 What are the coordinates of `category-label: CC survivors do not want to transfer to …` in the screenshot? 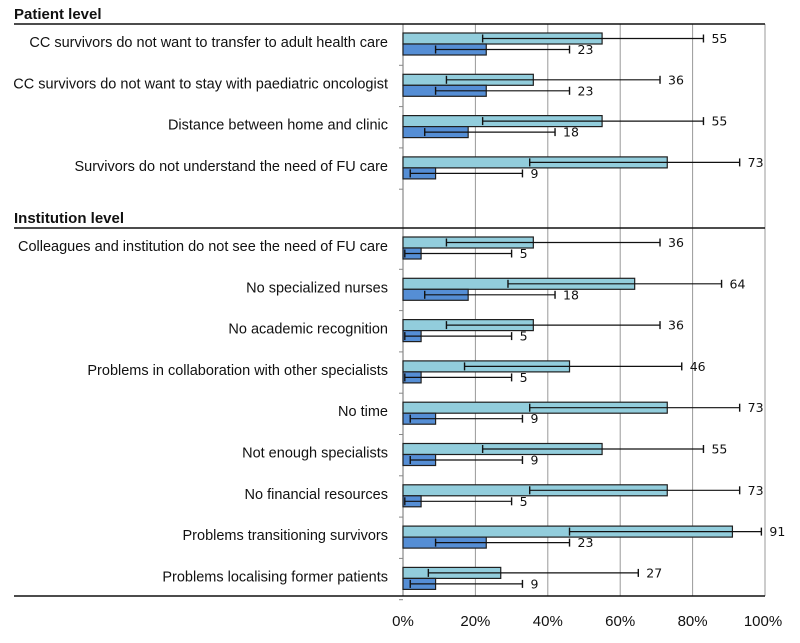 It's located at (208, 43).